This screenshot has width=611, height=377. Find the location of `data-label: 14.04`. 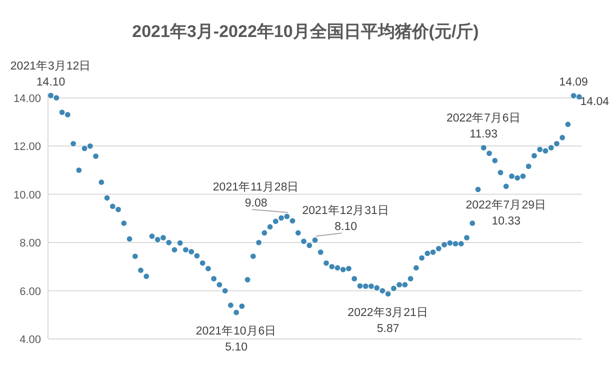

data-label: 14.04 is located at coordinates (595, 102).